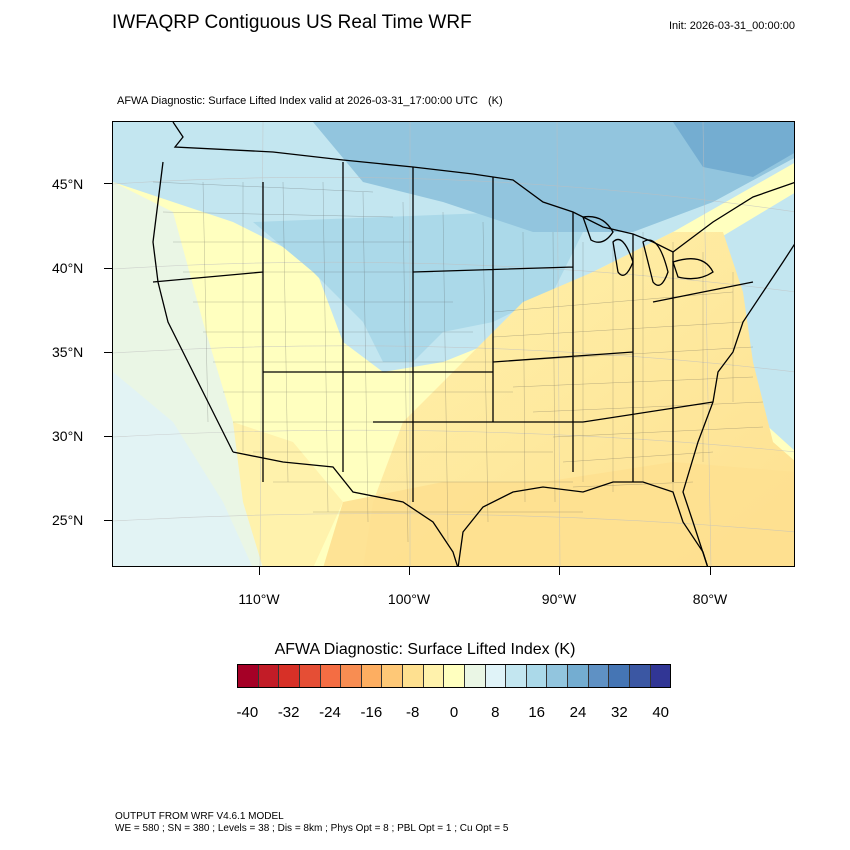 Image resolution: width=850 pixels, height=850 pixels. I want to click on colorbar-tick-label: -16, so click(371, 712).